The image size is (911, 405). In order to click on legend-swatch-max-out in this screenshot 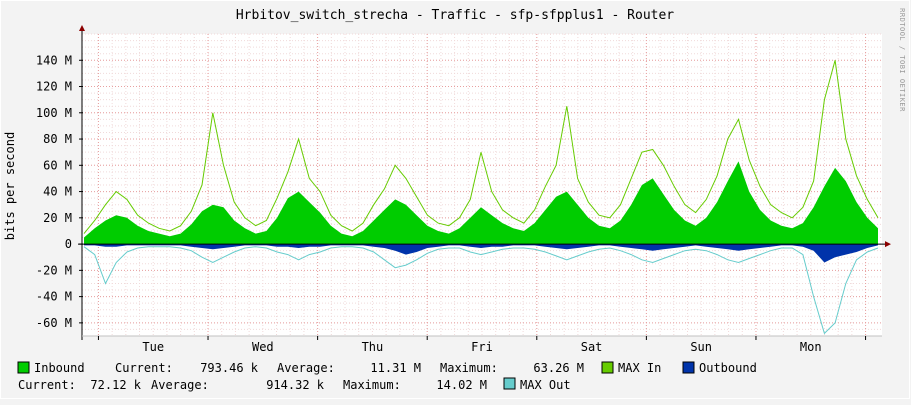, I will do `click(509, 383)`.